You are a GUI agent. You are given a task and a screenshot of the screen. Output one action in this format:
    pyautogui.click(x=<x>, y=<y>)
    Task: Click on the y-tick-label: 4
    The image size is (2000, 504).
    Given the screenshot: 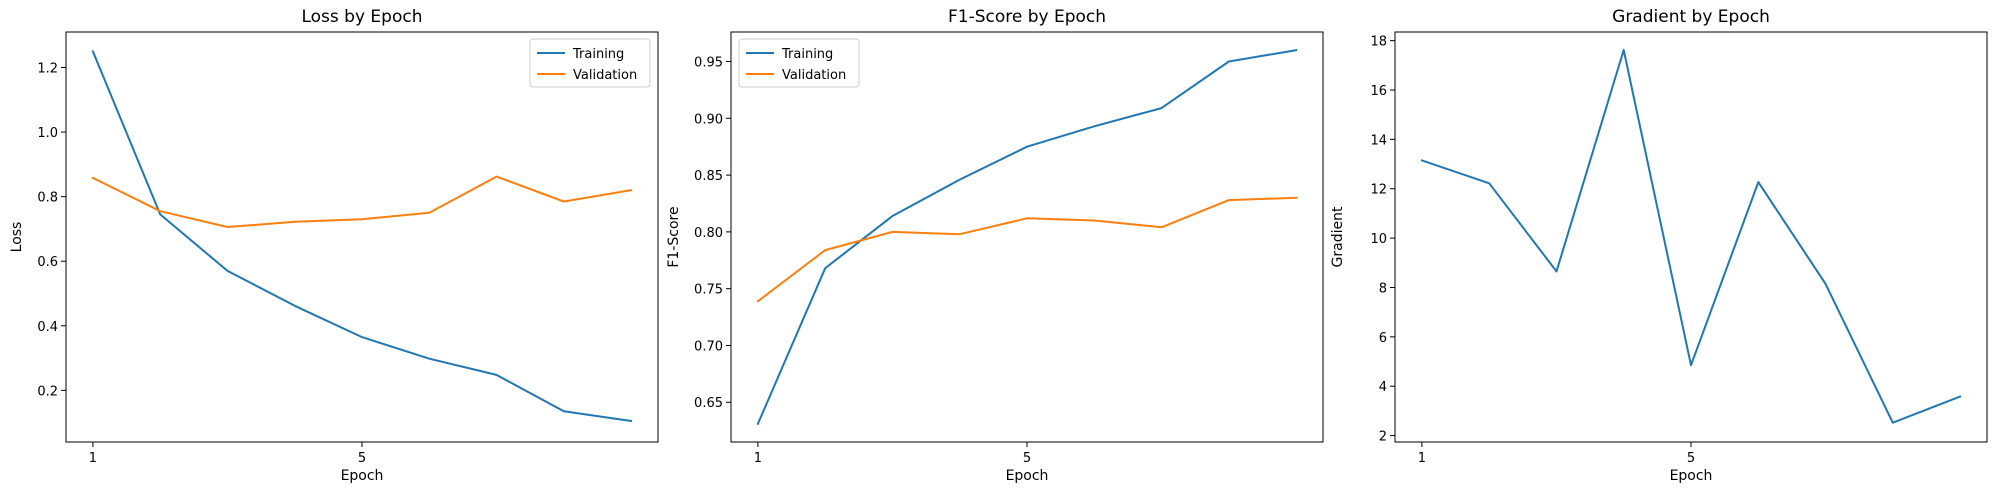 What is the action you would take?
    pyautogui.click(x=1383, y=387)
    